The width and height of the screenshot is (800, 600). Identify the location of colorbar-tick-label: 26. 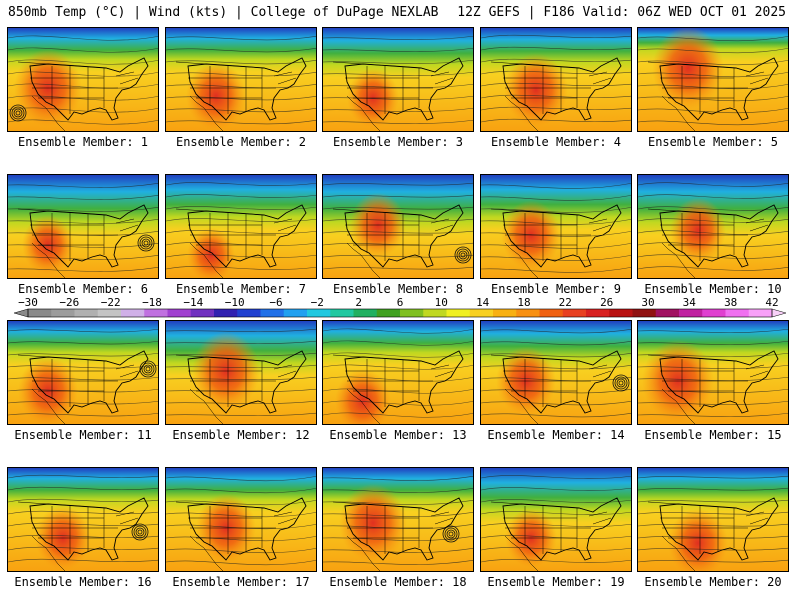
(606, 302).